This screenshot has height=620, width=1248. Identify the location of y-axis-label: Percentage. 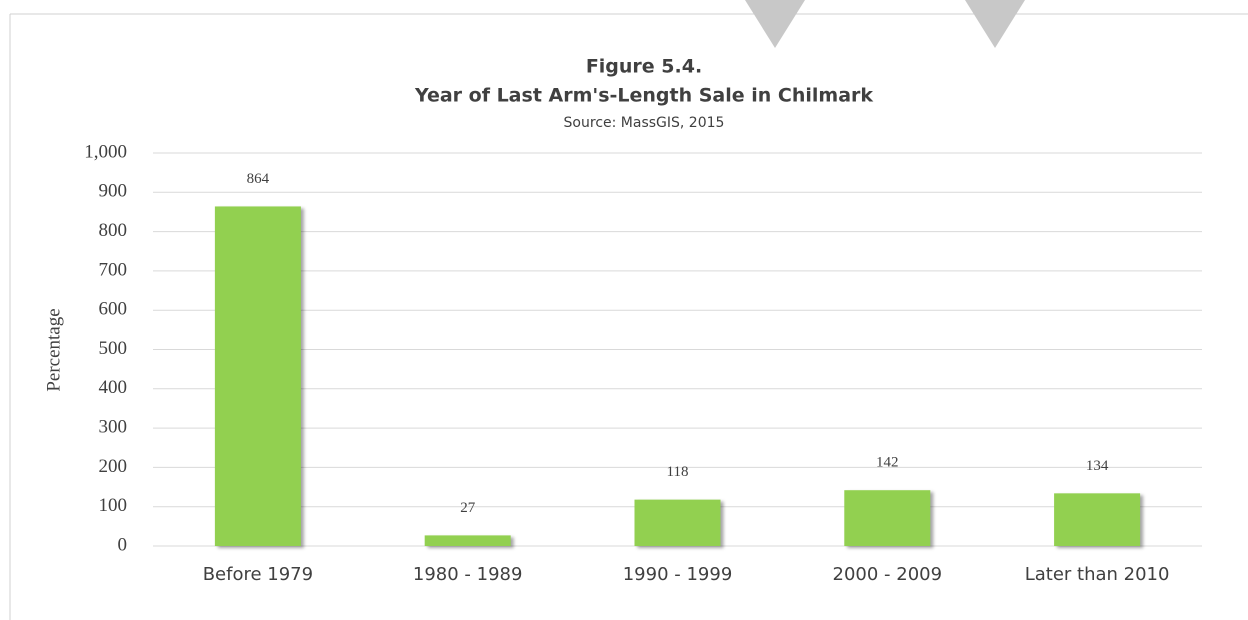
(53, 349).